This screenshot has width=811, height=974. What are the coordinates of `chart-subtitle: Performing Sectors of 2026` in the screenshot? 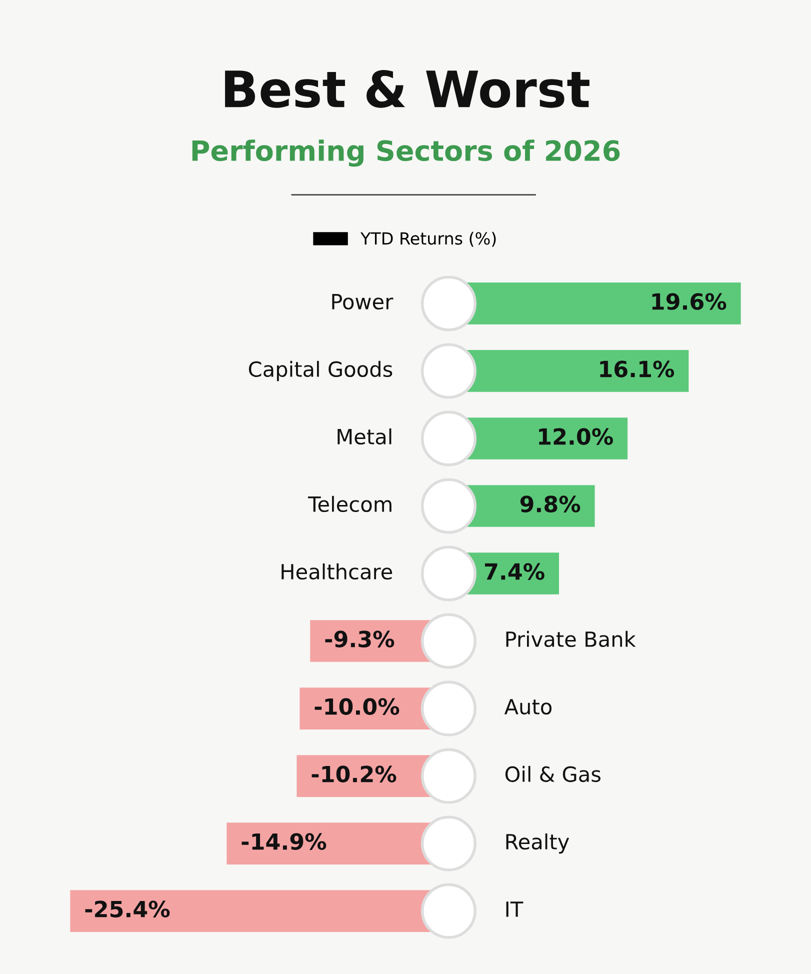 It's located at (406, 153).